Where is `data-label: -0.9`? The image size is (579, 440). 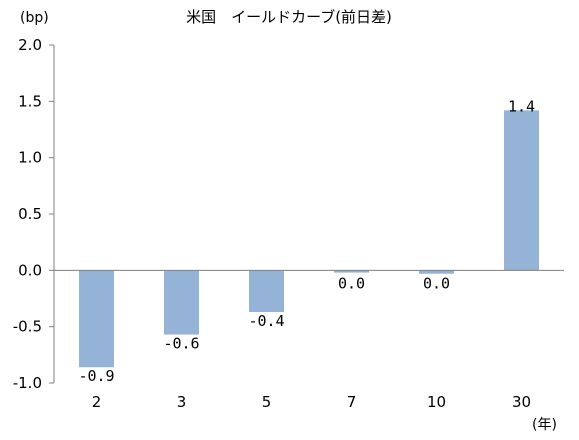
data-label: -0.9 is located at coordinates (96, 376).